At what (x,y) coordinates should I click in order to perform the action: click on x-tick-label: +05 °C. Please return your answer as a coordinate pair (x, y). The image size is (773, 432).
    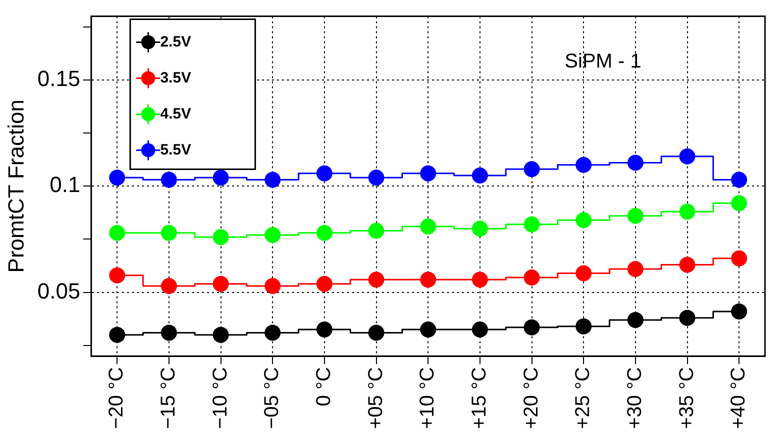
    Looking at the image, I should click on (375, 398).